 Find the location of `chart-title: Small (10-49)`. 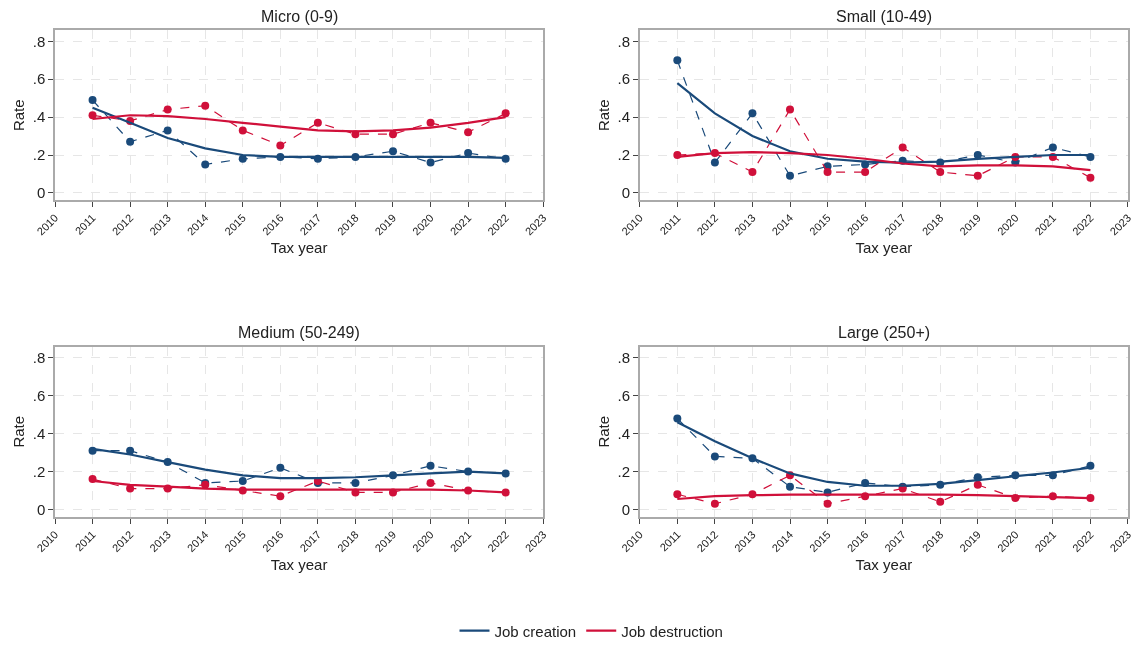

chart-title: Small (10-49) is located at coordinates (884, 16).